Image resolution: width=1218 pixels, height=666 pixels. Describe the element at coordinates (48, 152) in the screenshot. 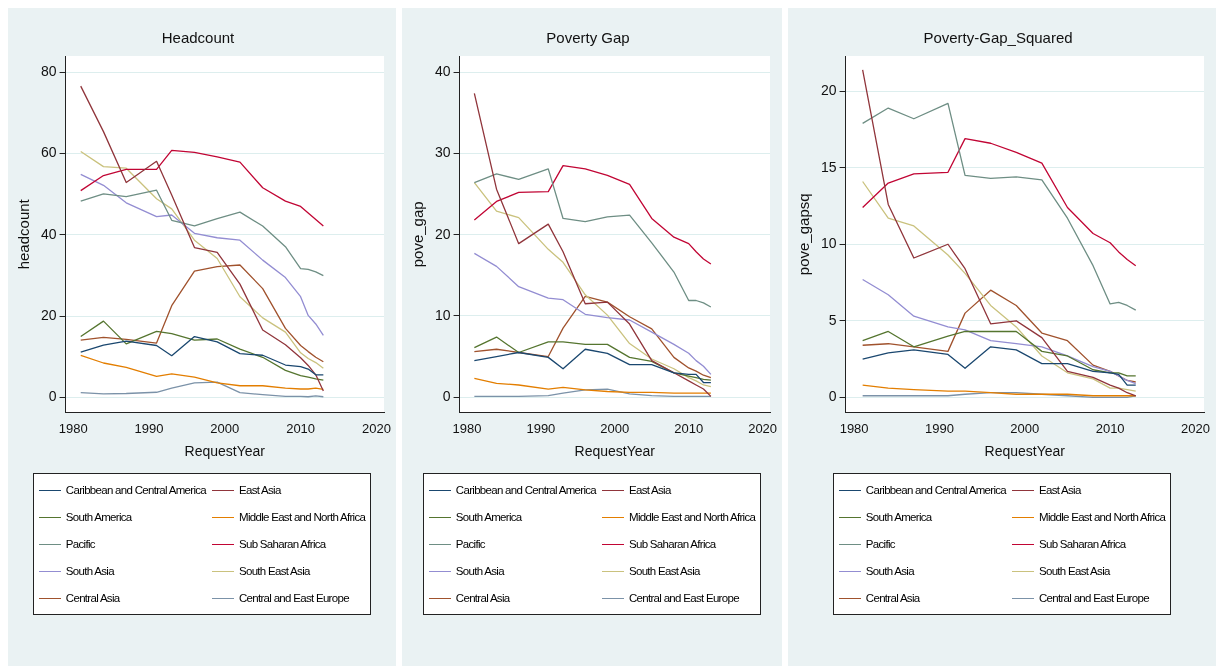

I see `y-tick-label: 60` at that location.